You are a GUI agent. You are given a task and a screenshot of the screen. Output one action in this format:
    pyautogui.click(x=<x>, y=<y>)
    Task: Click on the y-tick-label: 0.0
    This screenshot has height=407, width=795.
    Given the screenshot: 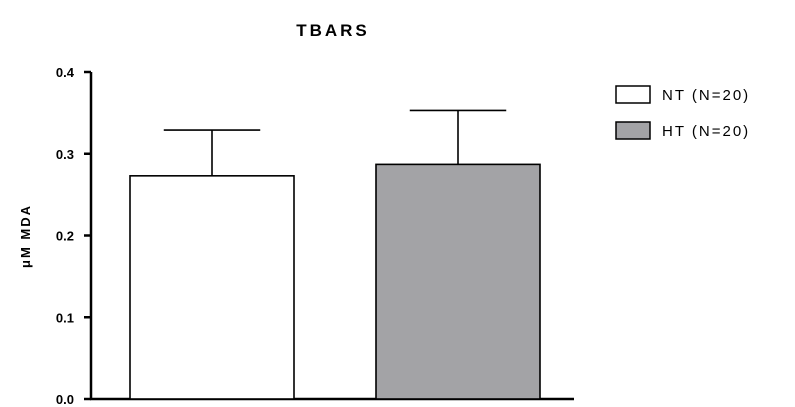 What is the action you would take?
    pyautogui.click(x=65, y=399)
    